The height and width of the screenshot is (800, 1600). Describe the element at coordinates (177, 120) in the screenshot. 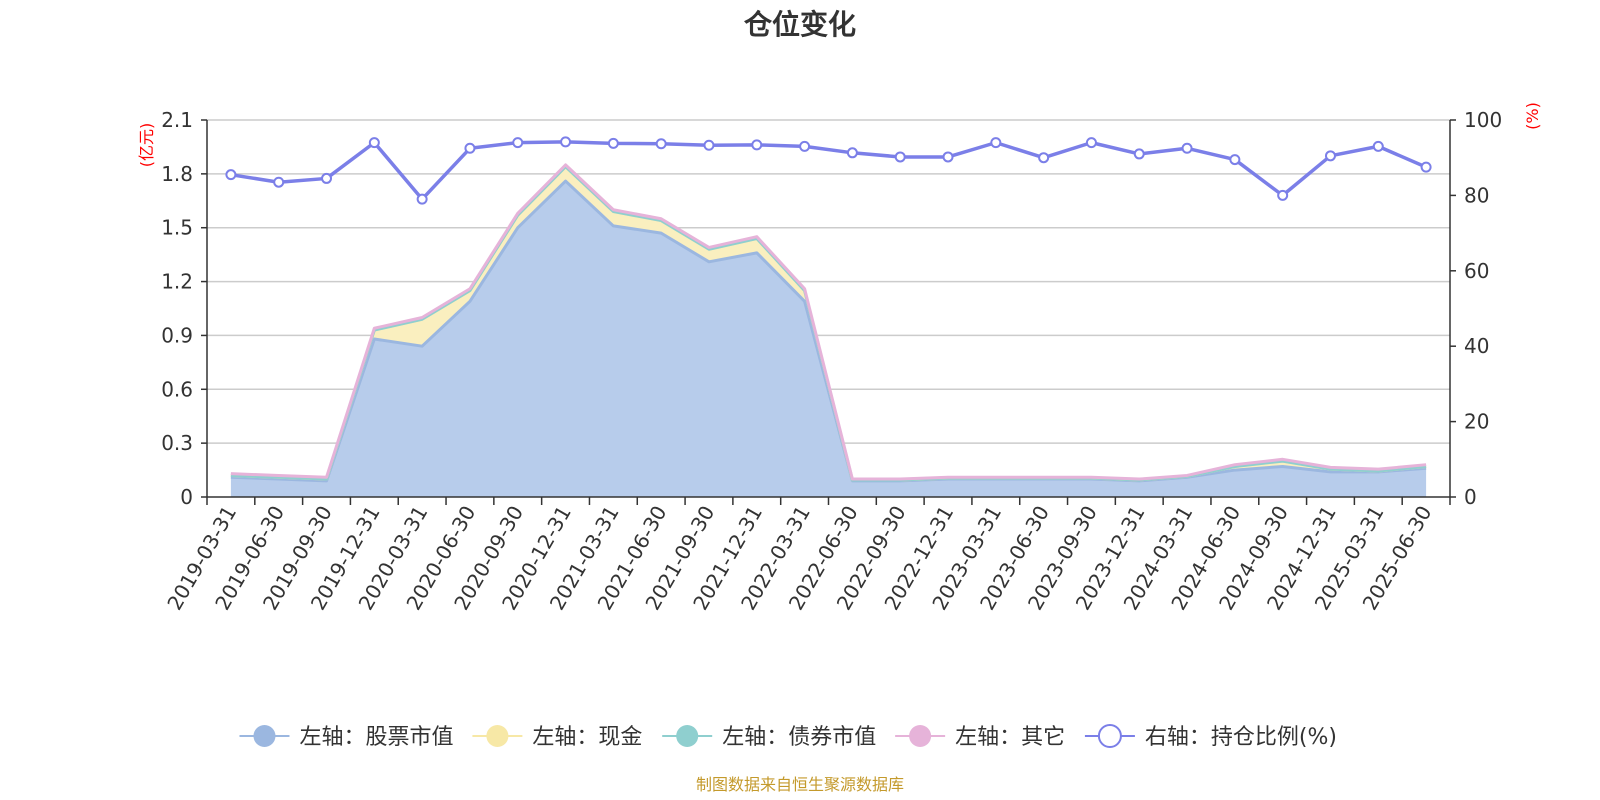

I see `left-tick-label: 2.1` at that location.